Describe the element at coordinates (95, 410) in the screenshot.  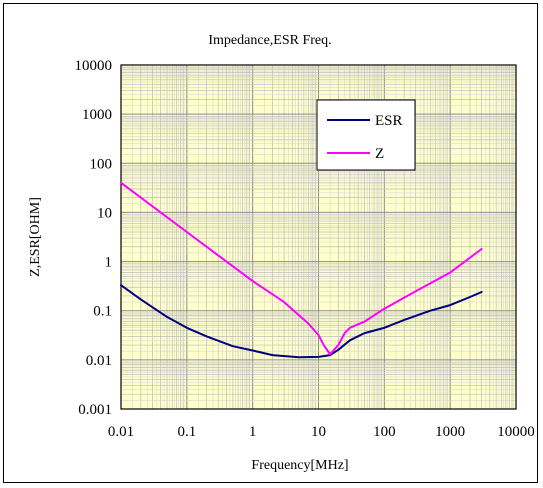
I see `y-tick-label: 0.001` at that location.